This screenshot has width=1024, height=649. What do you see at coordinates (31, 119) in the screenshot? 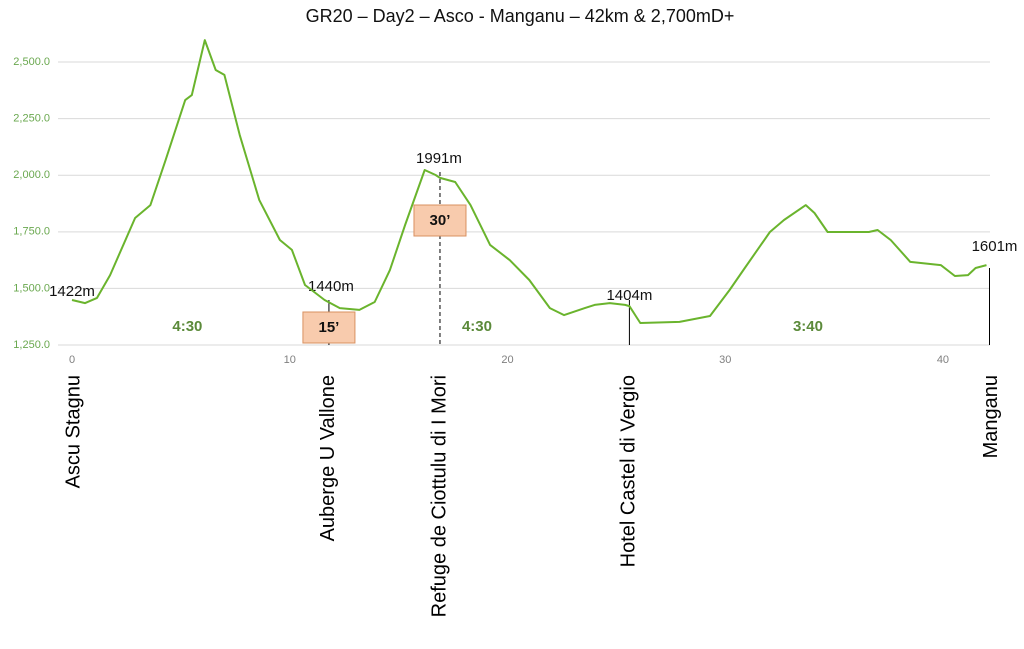
I see `y-tick-label: 2,250.0` at bounding box center [31, 119].